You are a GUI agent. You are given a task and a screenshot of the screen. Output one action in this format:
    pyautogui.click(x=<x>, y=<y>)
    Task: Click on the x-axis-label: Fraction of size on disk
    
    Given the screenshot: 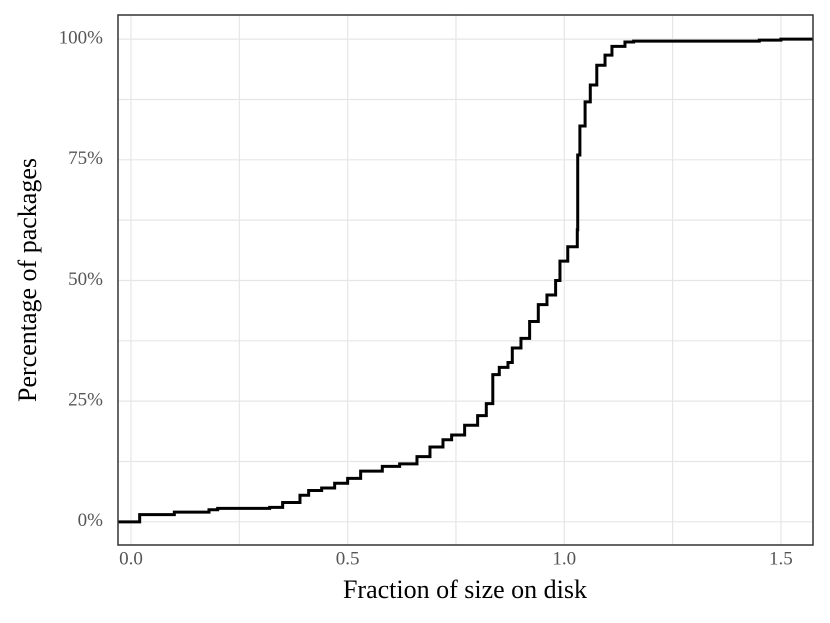 What is the action you would take?
    pyautogui.click(x=465, y=589)
    